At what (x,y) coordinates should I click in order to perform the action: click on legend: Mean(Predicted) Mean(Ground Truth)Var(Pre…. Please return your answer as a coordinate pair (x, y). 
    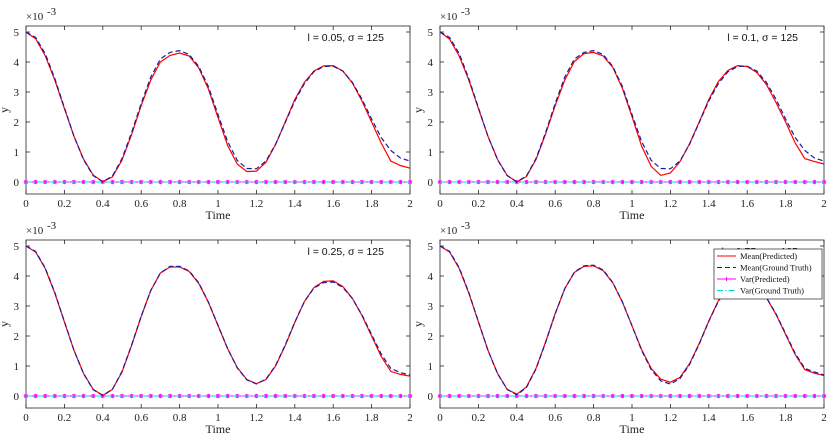
    Looking at the image, I should click on (768, 274).